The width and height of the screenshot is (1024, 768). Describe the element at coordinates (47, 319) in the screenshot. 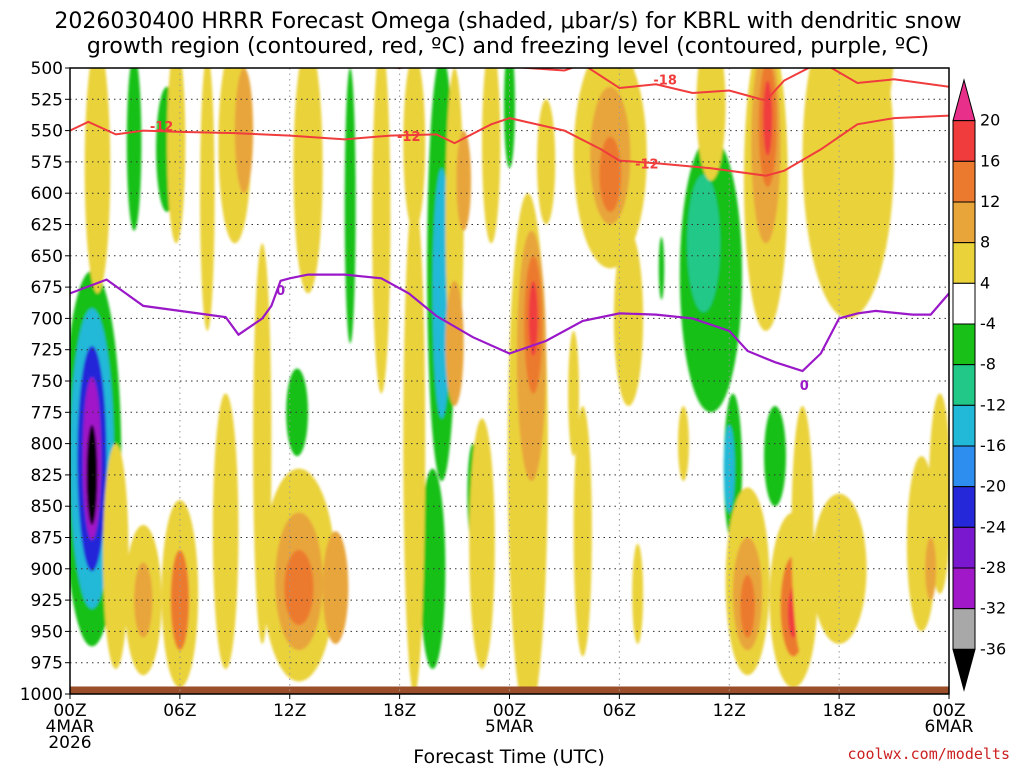

I see `y-tick-label-700: 700` at that location.